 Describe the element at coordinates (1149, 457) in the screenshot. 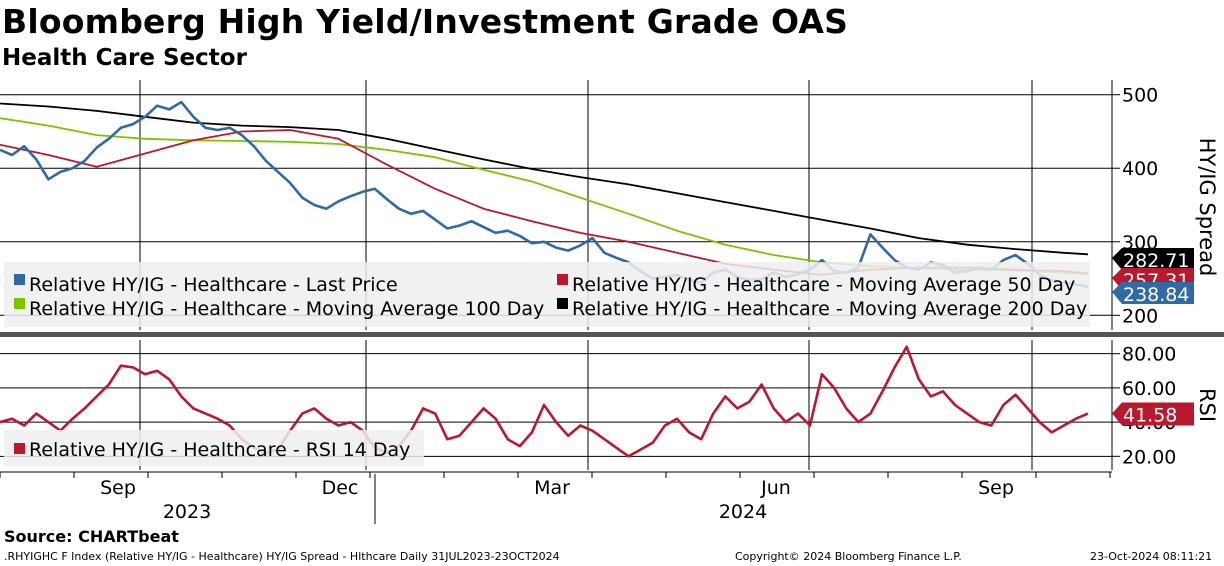

I see `ytick-label: 20.00` at that location.